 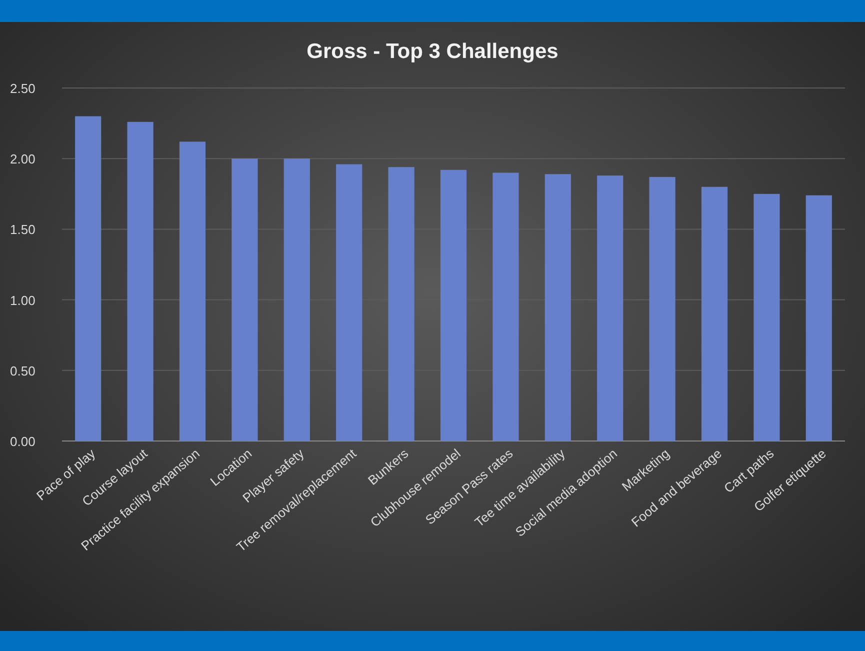 What do you see at coordinates (432, 51) in the screenshot?
I see `chart-title: Gross - Top 3 Challenges` at bounding box center [432, 51].